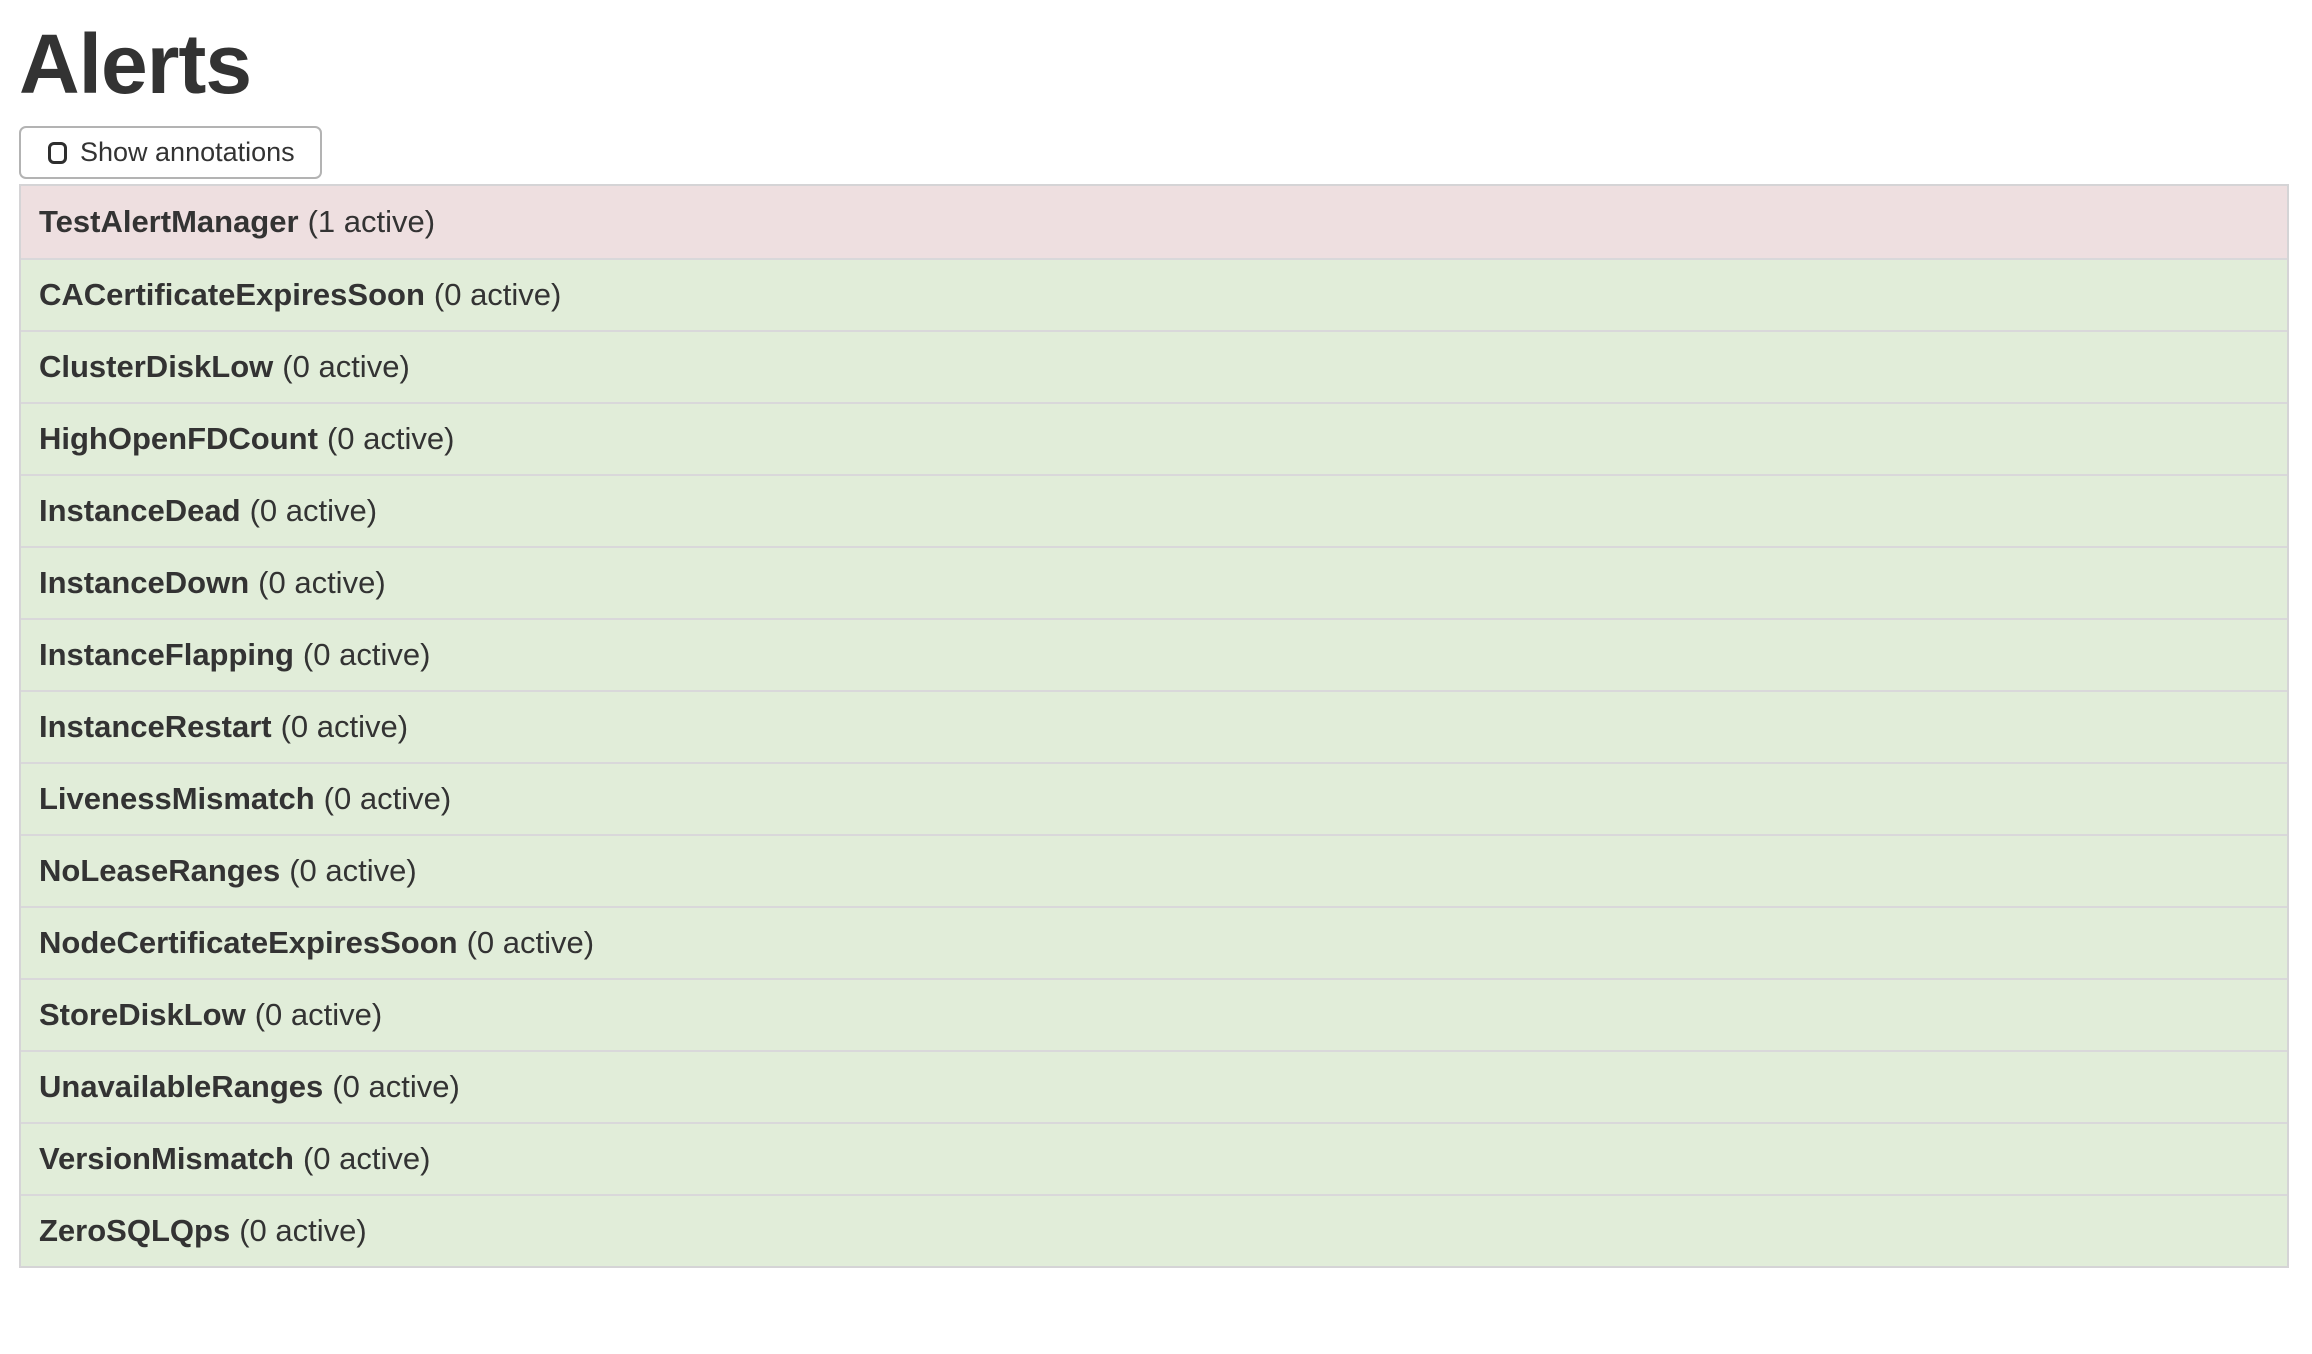  Describe the element at coordinates (1154, 438) in the screenshot. I see `alert-row: HighOpenFDCount (0 active)` at that location.